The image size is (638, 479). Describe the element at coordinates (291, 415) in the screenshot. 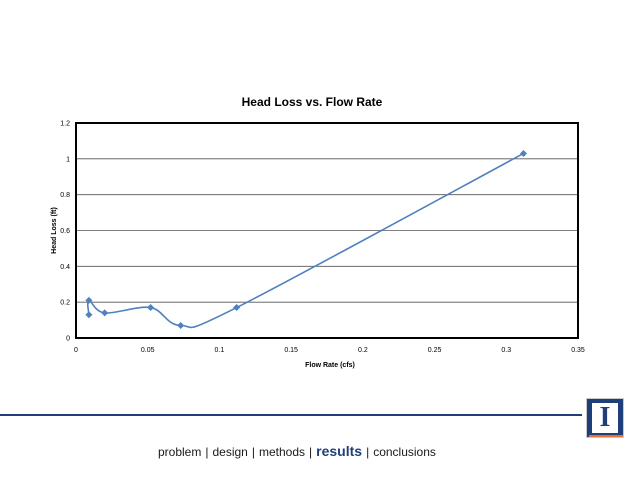

I see `footer-divider` at that location.